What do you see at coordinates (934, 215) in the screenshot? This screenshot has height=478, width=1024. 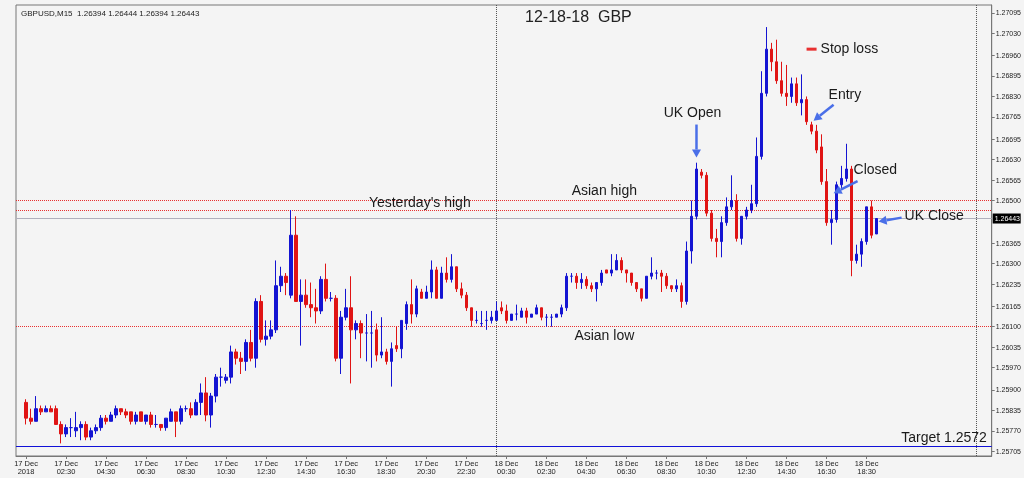 I see `annotation: UK Close` at bounding box center [934, 215].